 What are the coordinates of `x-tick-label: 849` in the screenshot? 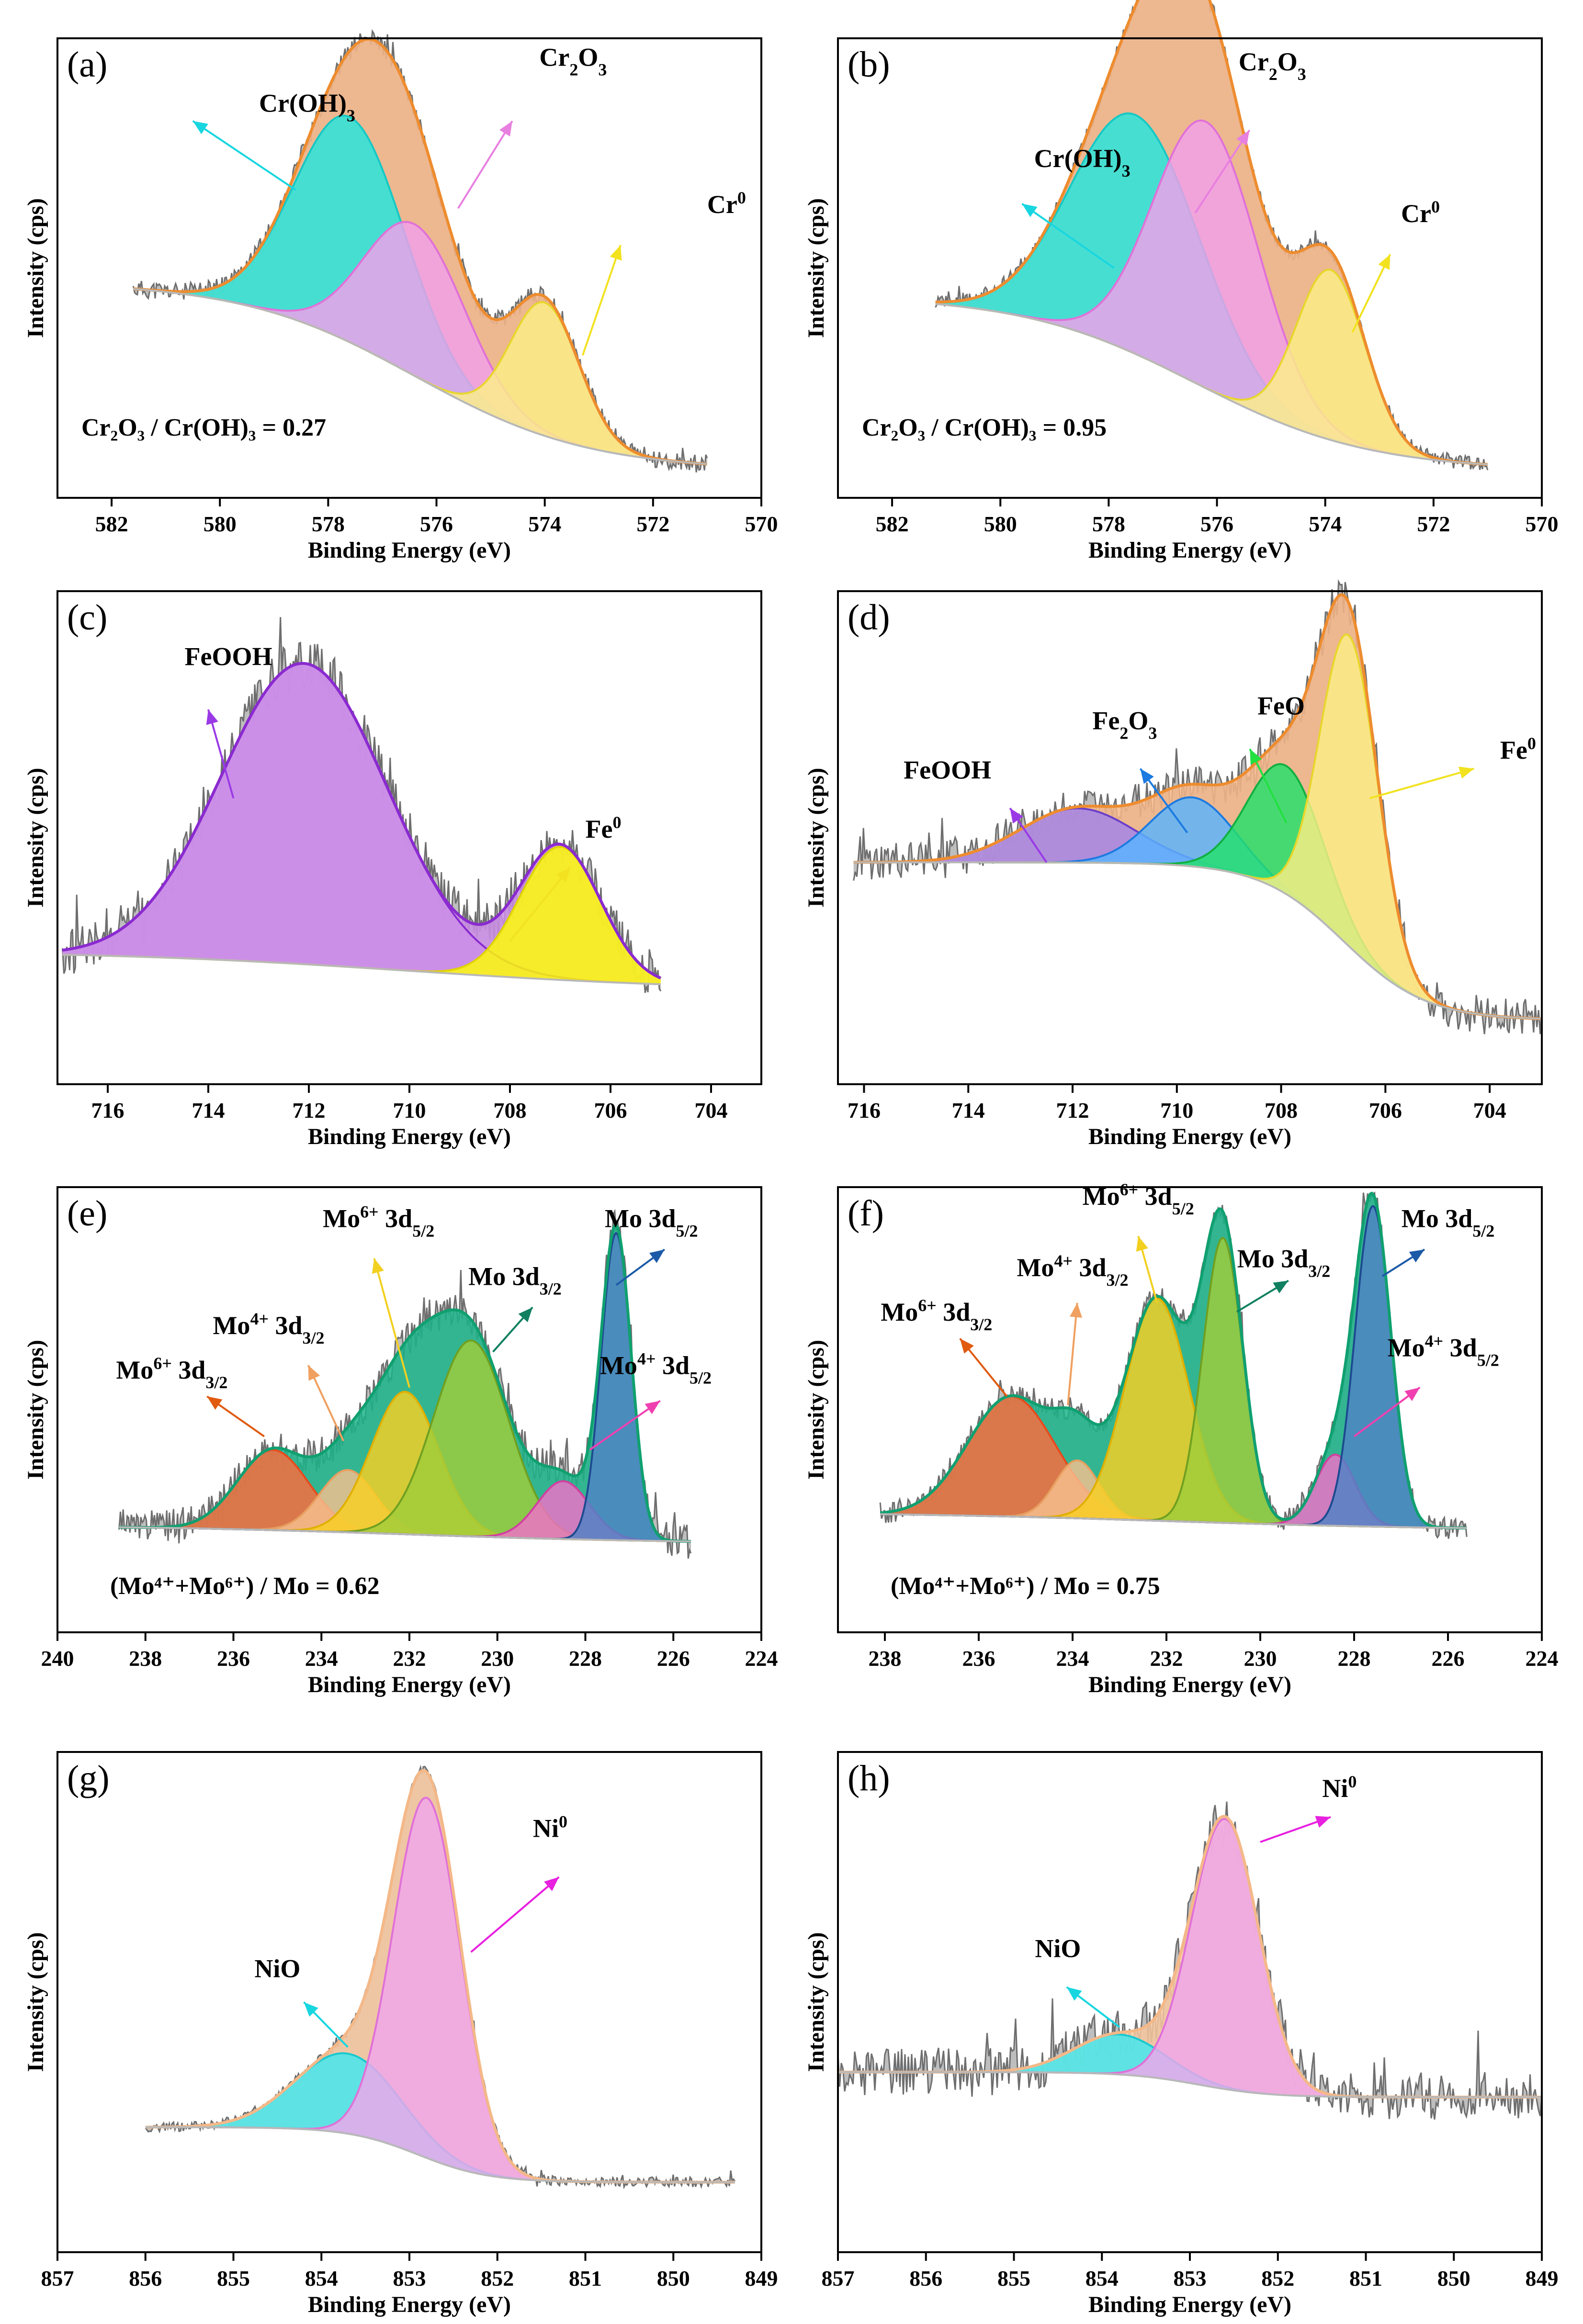 It's located at (1542, 2278).